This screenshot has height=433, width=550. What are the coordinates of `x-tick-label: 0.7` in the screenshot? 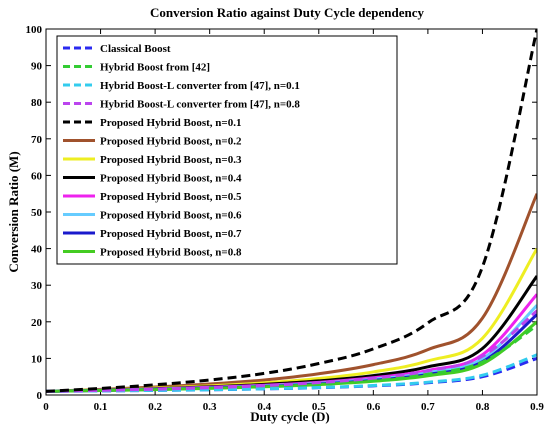 It's located at (428, 407).